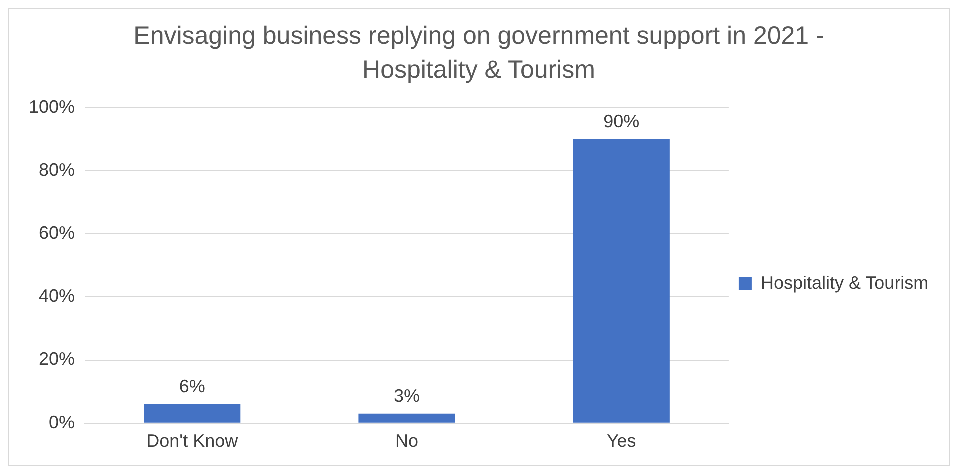  What do you see at coordinates (57, 233) in the screenshot?
I see `y-tick-label: 60%` at bounding box center [57, 233].